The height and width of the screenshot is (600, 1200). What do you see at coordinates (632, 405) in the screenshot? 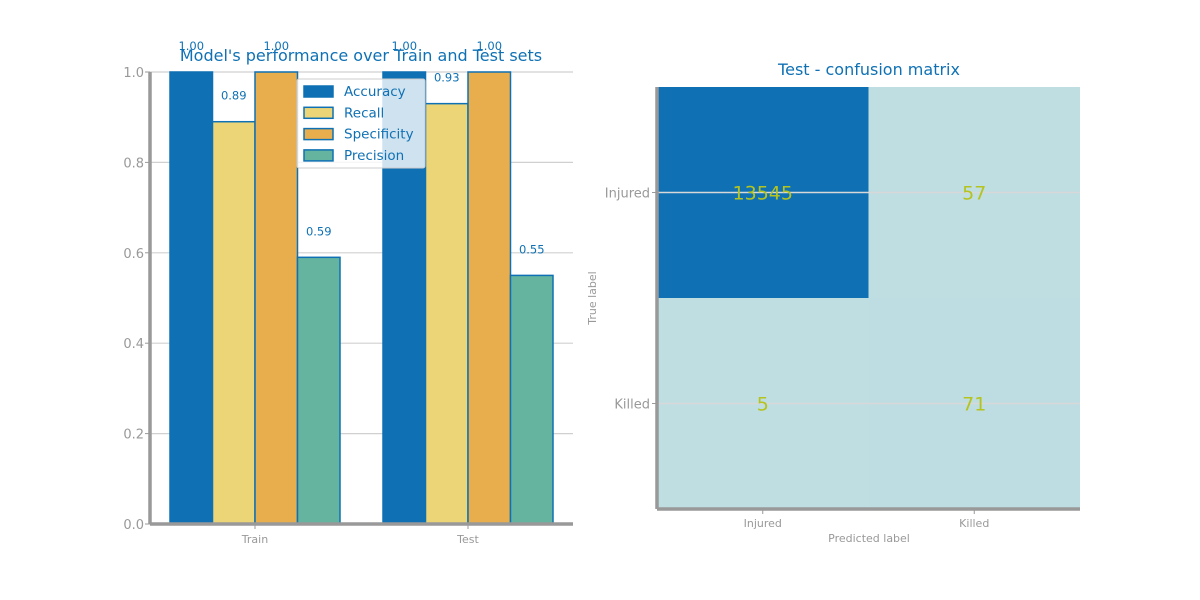
I see `cm-y-tick-label-killed: Killed` at bounding box center [632, 405].